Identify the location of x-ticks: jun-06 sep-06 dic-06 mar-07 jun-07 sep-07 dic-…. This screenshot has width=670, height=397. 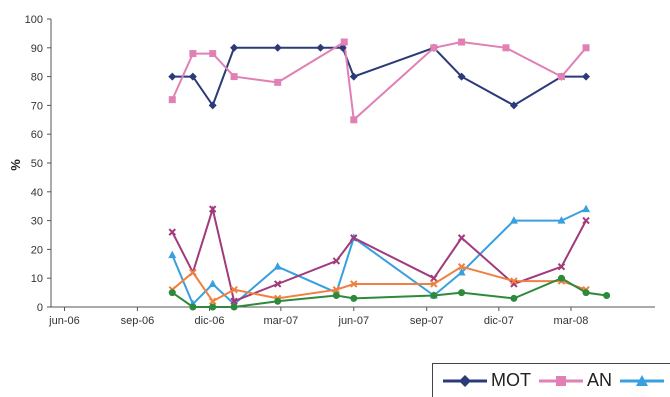
(318, 317).